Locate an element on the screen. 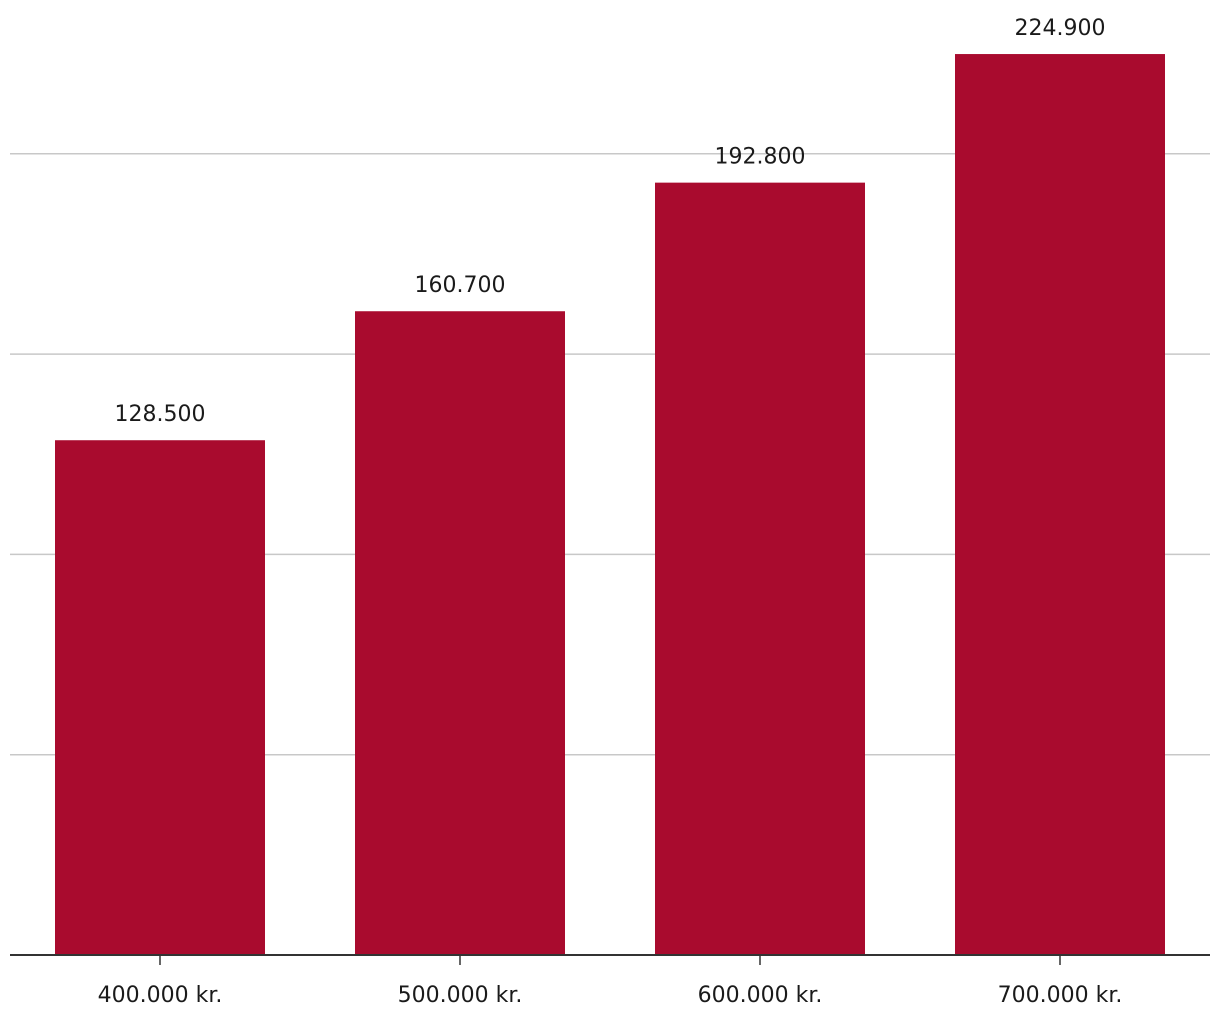 Image resolution: width=1220 pixels, height=1020 pixels. x-tick-label-3: 700.000 kr. is located at coordinates (1060, 995).